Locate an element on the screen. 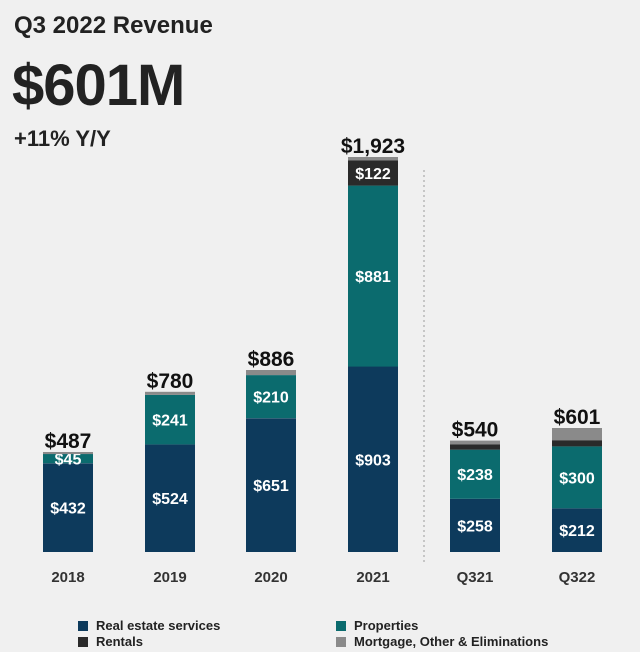 The width and height of the screenshot is (640, 652). segment-value-label: $903 is located at coordinates (373, 460).